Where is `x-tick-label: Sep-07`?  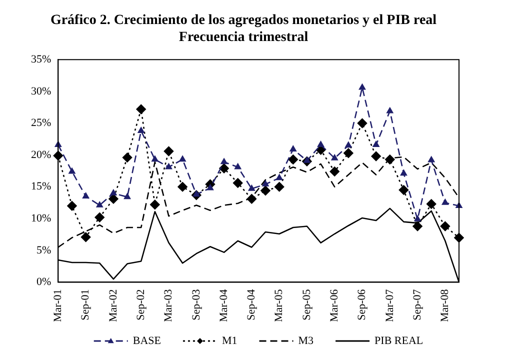
x-tick-label: Sep-07 is located at coordinates (417, 304).